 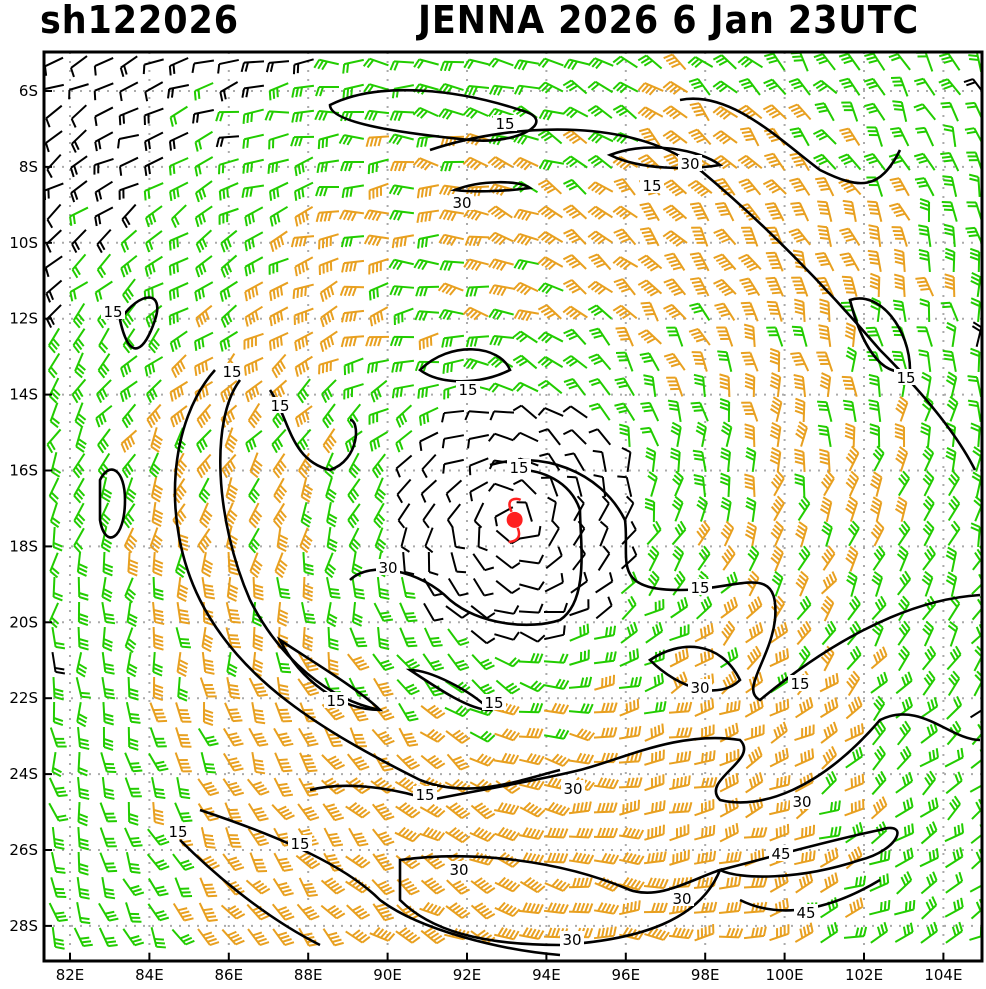 I want to click on lat-label: 22S, so click(x=23, y=698).